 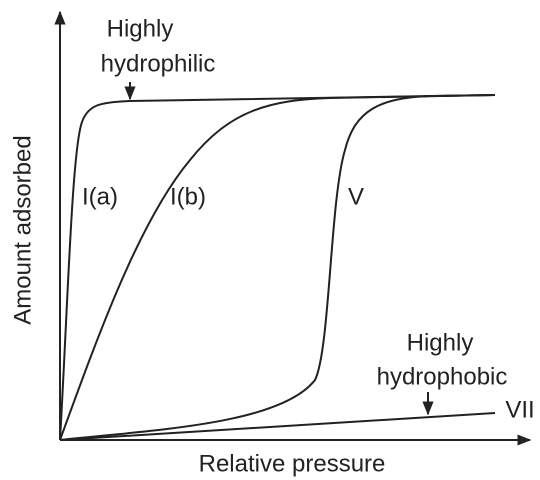 I want to click on curve-vii, so click(x=277, y=426).